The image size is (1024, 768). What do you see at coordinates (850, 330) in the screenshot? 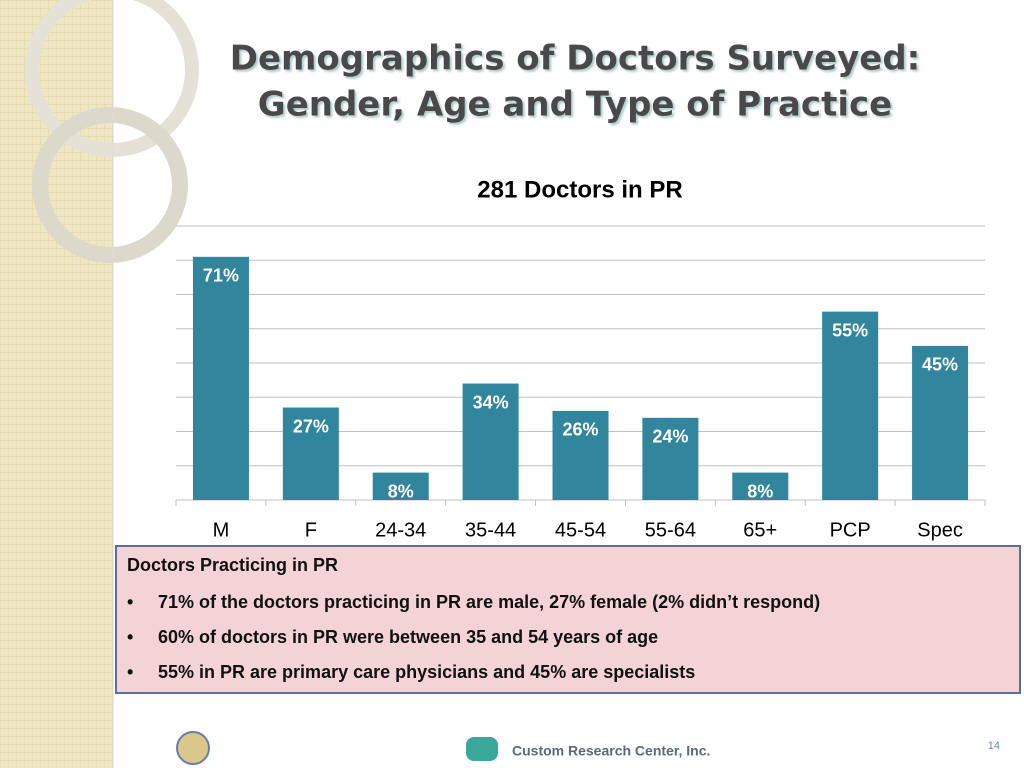
I see `data-label: 55%` at bounding box center [850, 330].